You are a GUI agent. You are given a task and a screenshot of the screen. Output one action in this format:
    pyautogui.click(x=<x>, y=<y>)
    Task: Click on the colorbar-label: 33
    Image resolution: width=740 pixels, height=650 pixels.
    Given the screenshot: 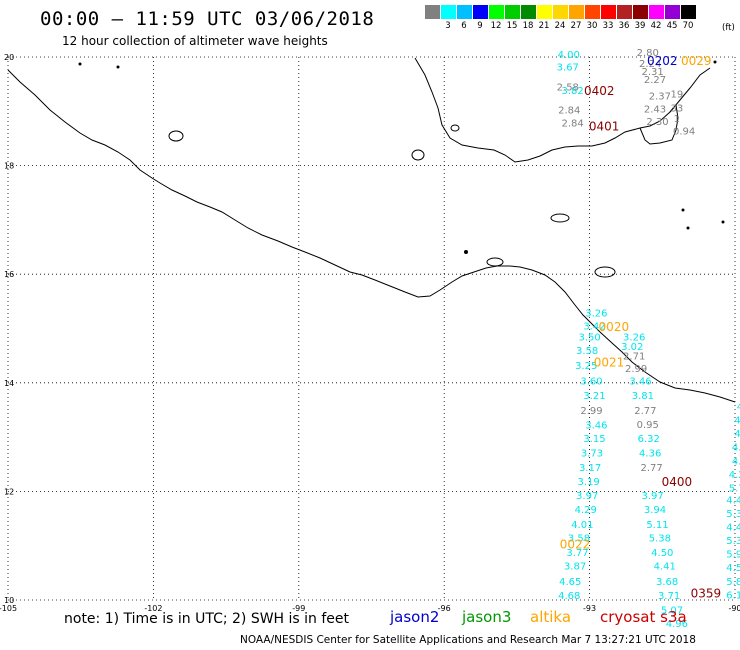 What is the action you would take?
    pyautogui.click(x=608, y=26)
    